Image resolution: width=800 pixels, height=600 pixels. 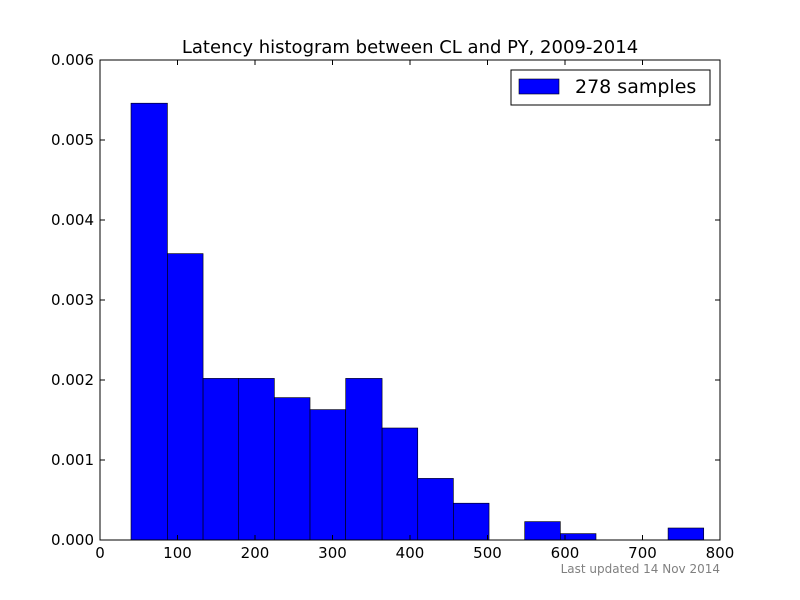 I want to click on x-tick-label: 700, so click(x=642, y=553).